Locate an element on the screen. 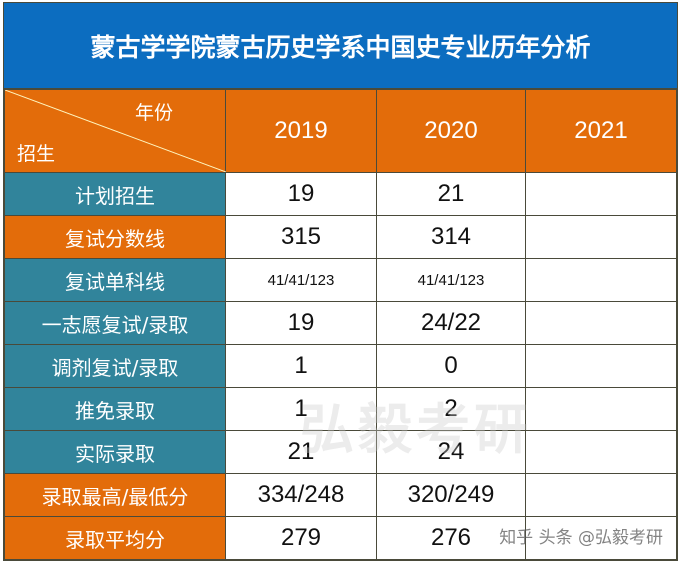 The width and height of the screenshot is (681, 562). value-cell: 24 is located at coordinates (451, 452).